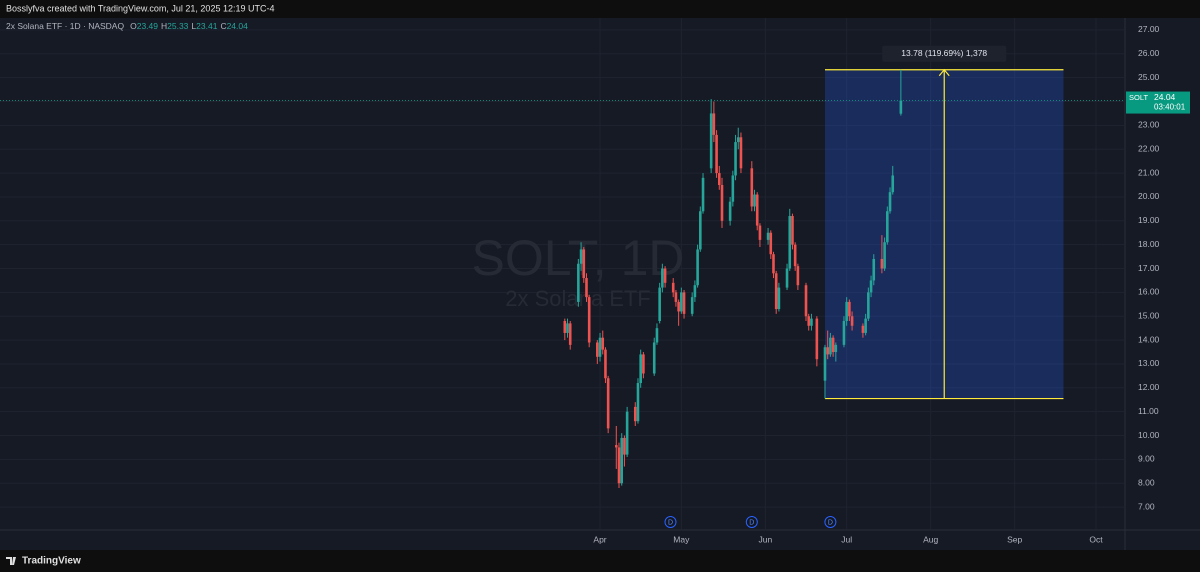  What do you see at coordinates (223, 26) in the screenshot?
I see `legend-key: C` at bounding box center [223, 26].